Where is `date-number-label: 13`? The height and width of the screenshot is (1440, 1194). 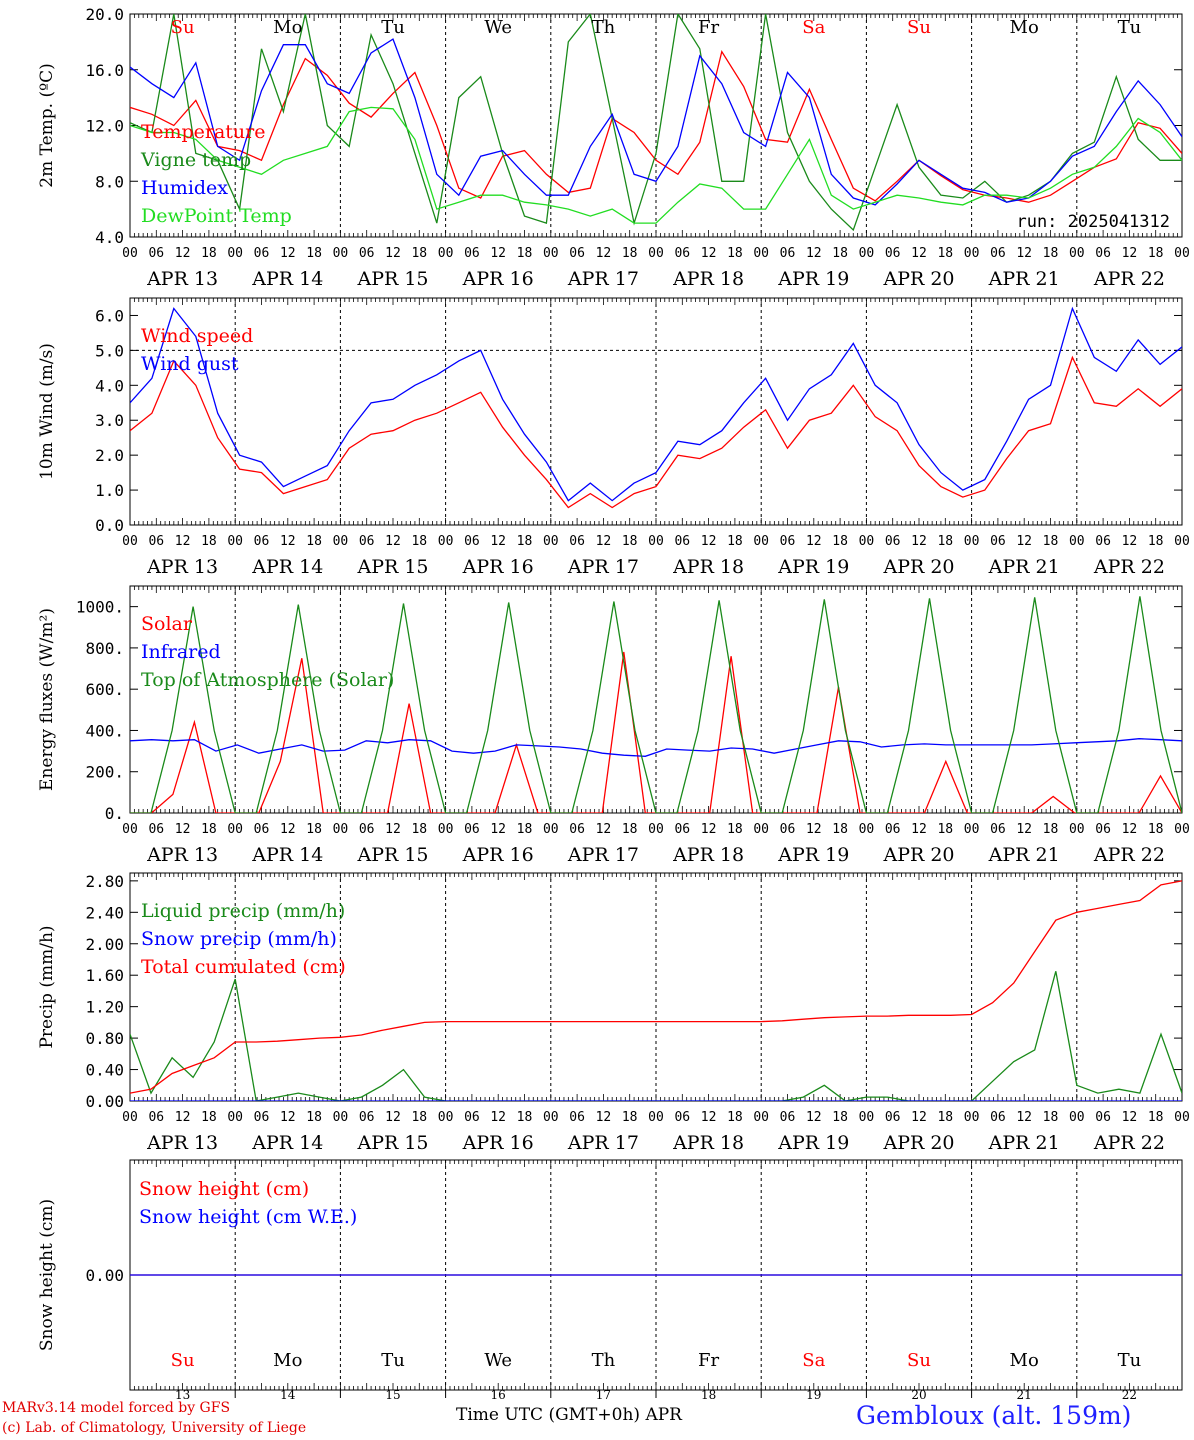 date-number-label: 13 is located at coordinates (182, 1395).